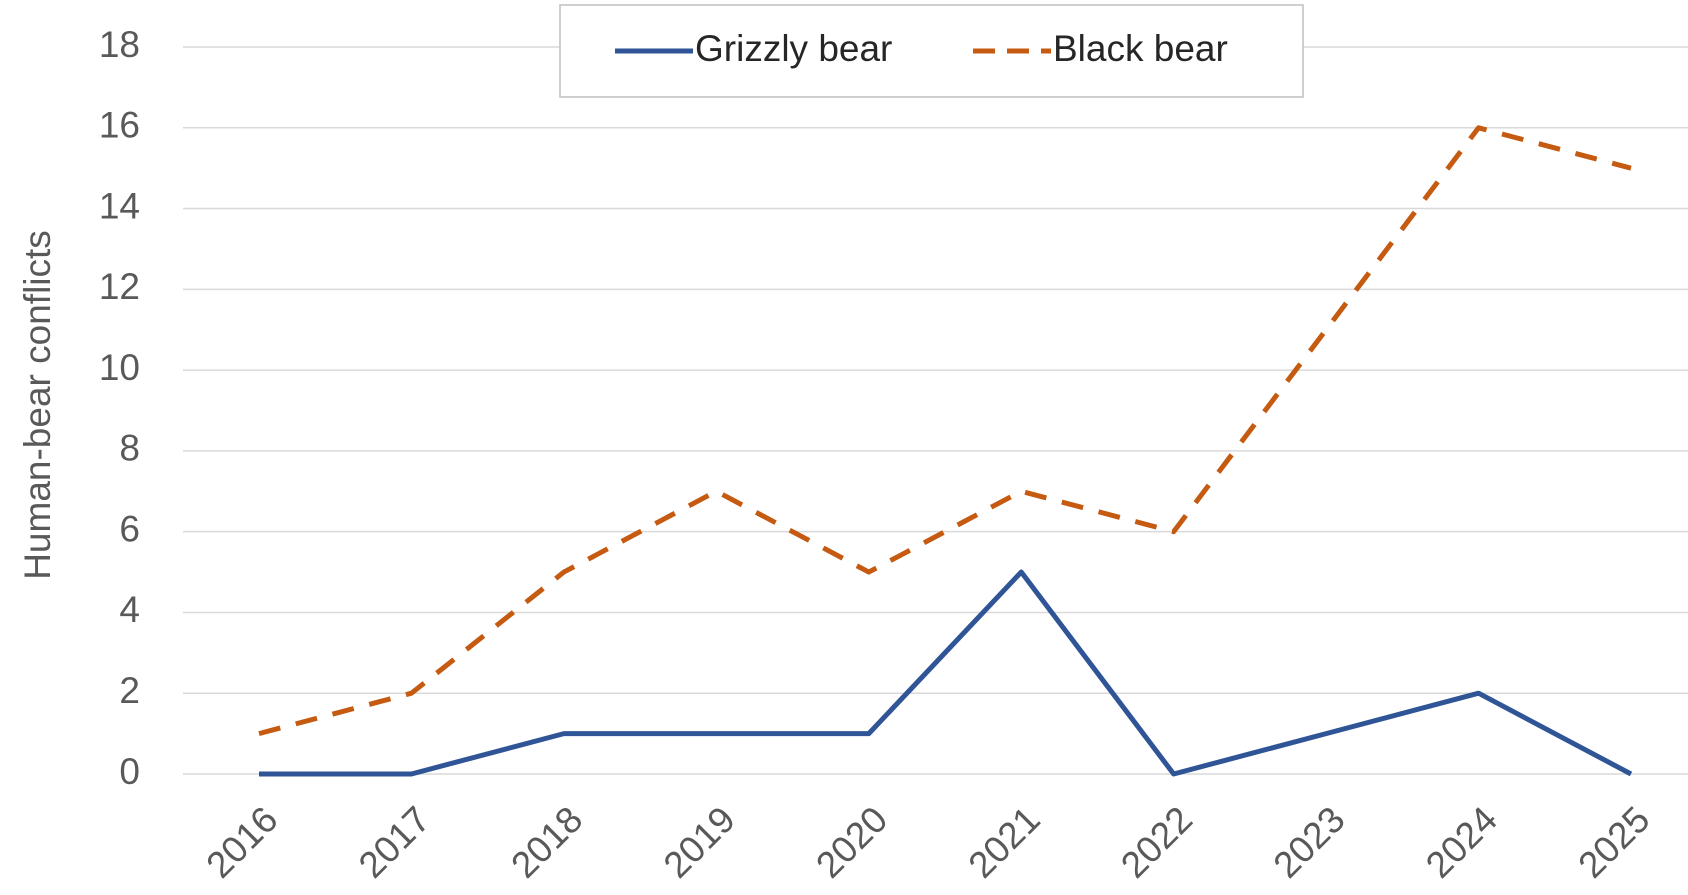  I want to click on x-tick-label: 2018, so click(546, 842).